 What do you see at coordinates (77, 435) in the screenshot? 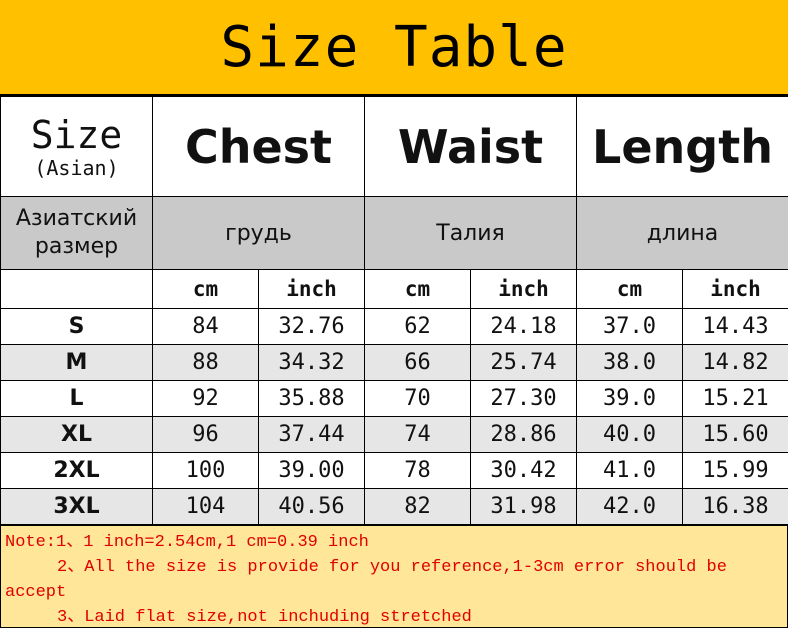
I see `size-cell: XL` at bounding box center [77, 435].